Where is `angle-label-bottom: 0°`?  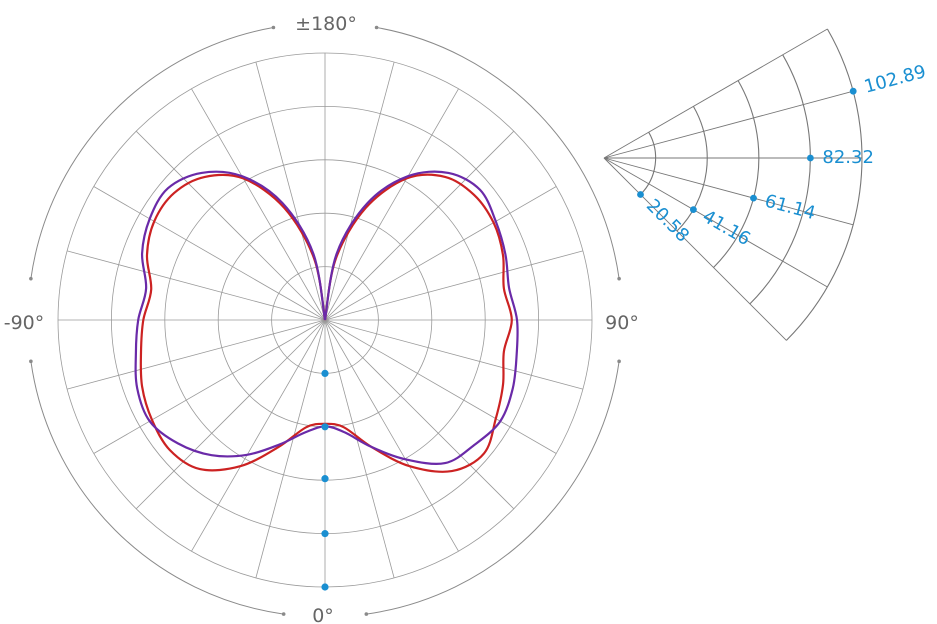 angle-label-bottom: 0° is located at coordinates (323, 614).